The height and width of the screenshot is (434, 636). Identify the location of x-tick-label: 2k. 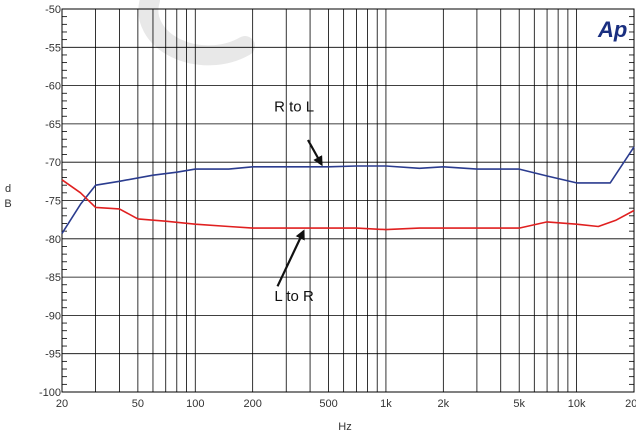
(444, 404).